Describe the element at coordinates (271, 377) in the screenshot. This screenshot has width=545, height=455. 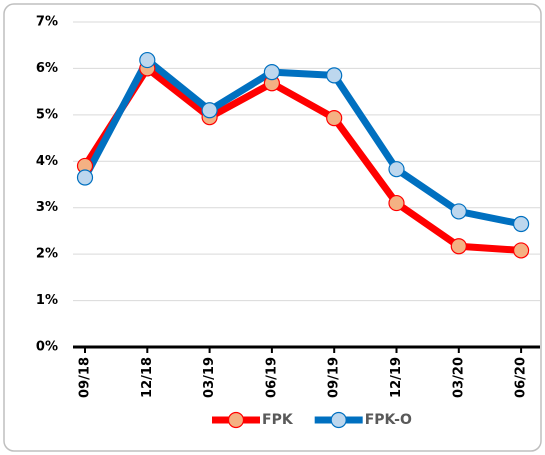
I see `x-tick-label: 06/19` at that location.